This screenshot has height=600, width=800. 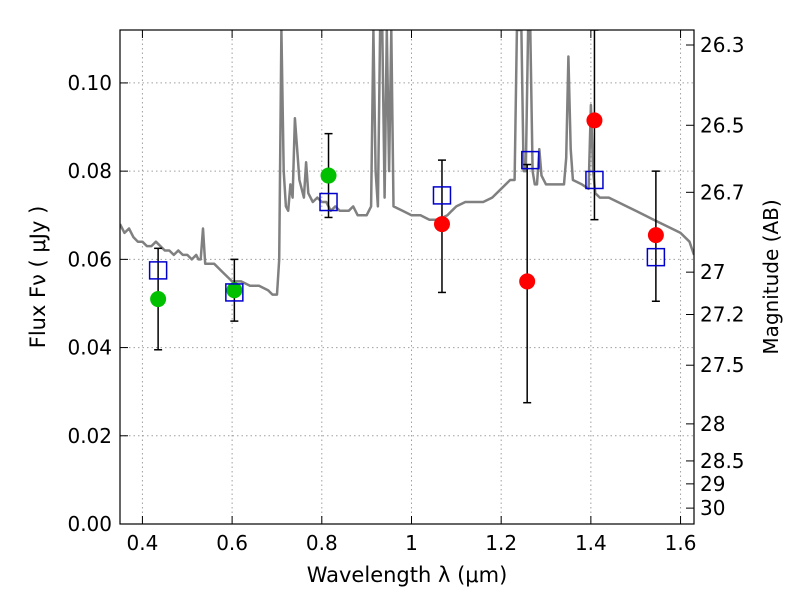 I want to click on y-tick-label: 0.06, so click(x=89, y=259).